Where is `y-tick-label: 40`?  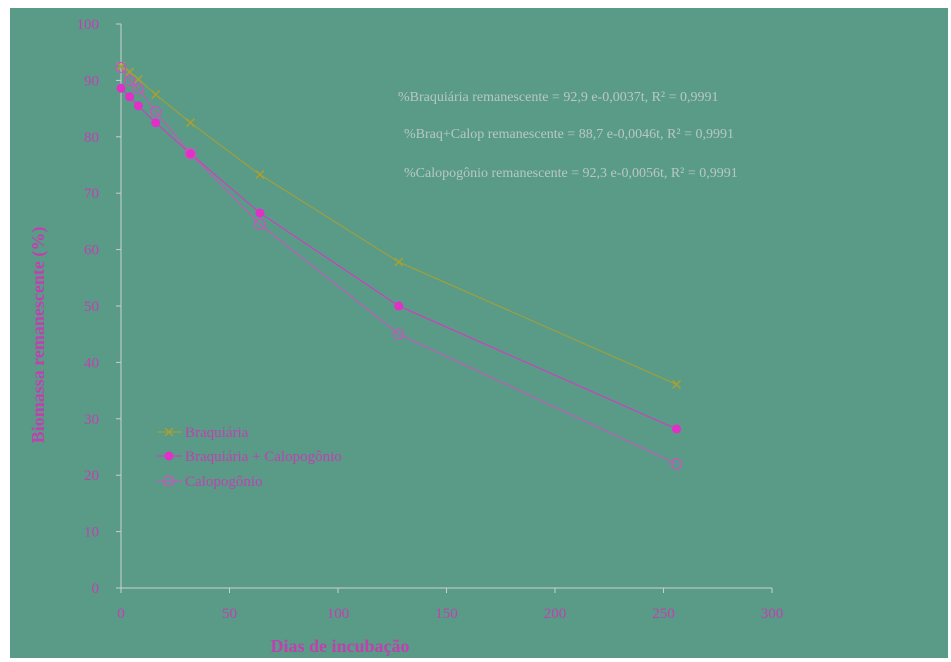 y-tick-label: 40 is located at coordinates (91, 363).